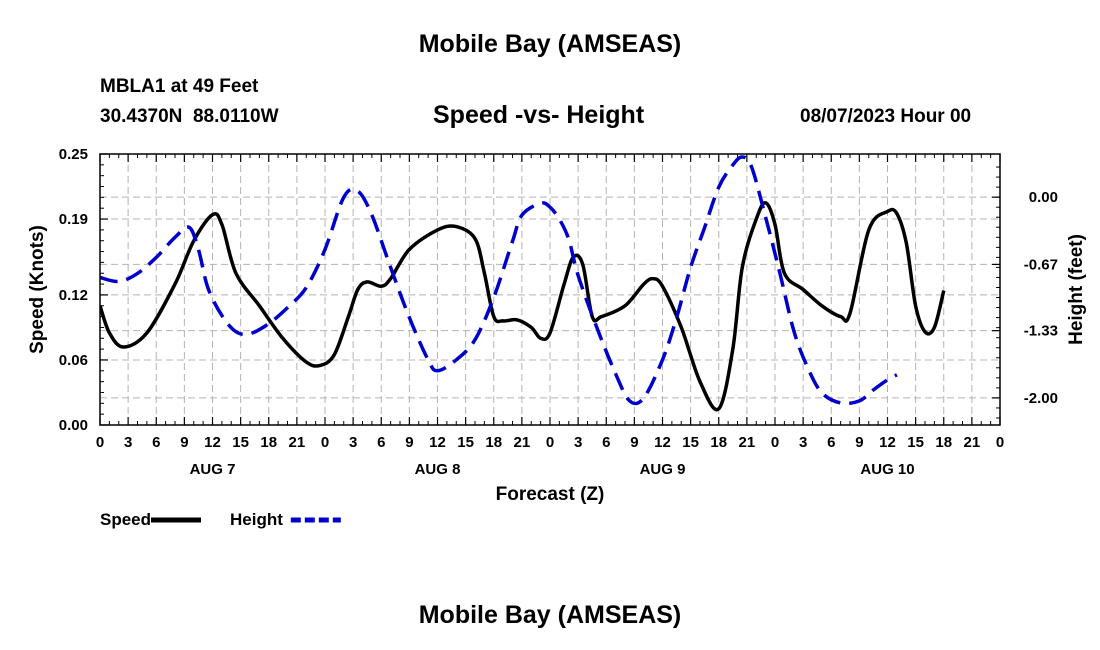 This screenshot has height=650, width=1100. I want to click on x-axis-title: Forecast (Z), so click(550, 494).